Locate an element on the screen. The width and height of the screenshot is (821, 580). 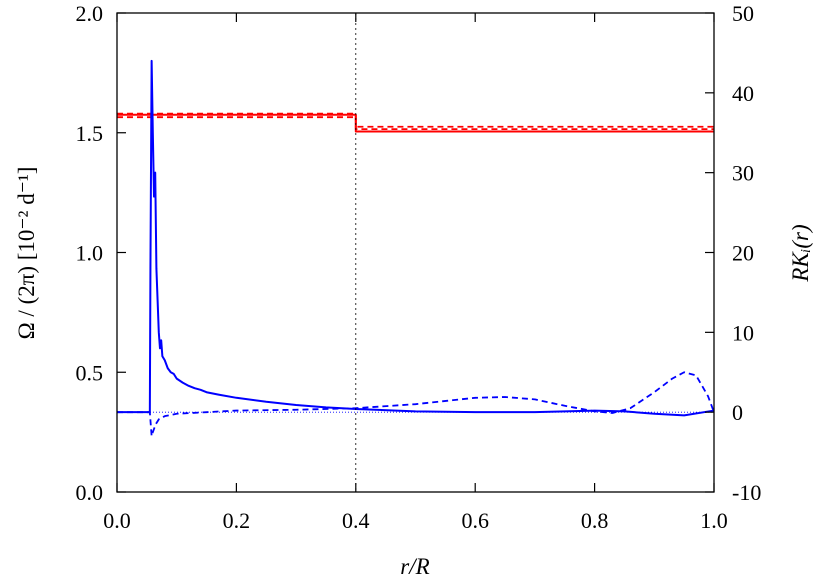
y-right-tick-label-0: -10 is located at coordinates (746, 492).